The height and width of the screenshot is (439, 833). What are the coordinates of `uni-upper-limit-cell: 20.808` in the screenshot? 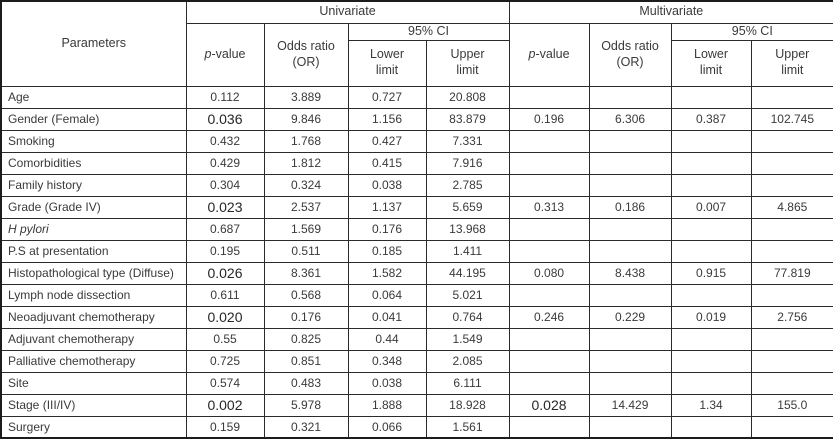 It's located at (467, 97).